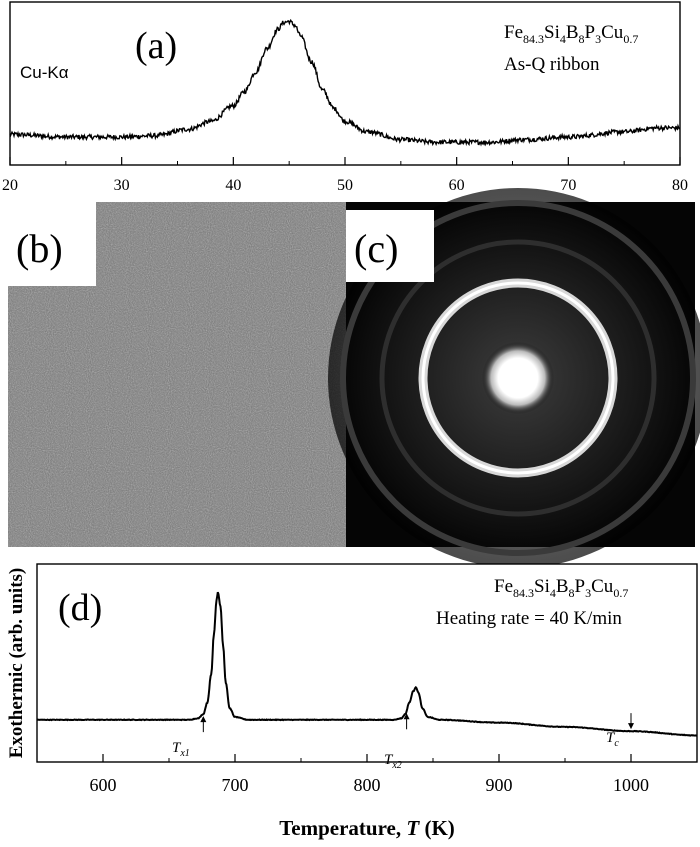  What do you see at coordinates (122, 185) in the screenshot?
I see `panel-a-tick-label: 30` at bounding box center [122, 185].